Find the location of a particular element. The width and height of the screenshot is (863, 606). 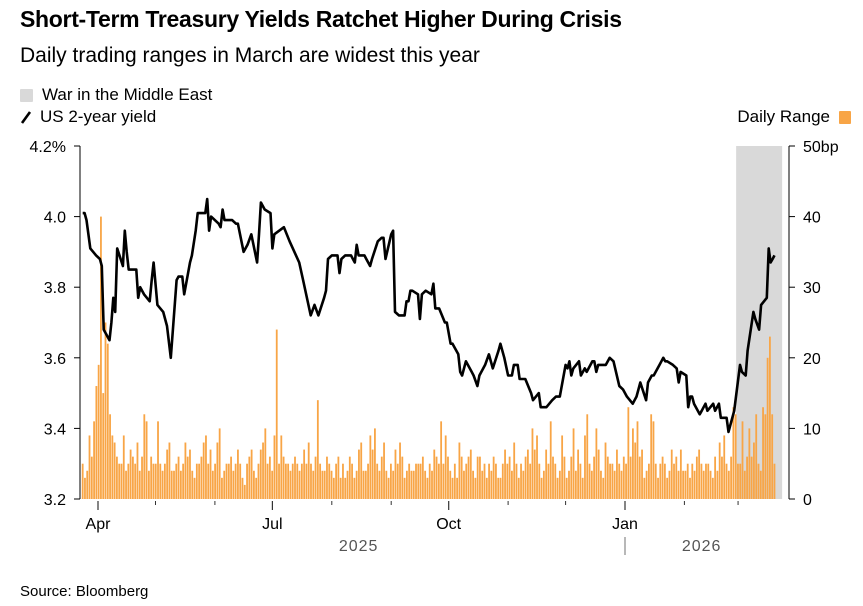

right-axis-tick-label: 50bp is located at coordinates (821, 147).